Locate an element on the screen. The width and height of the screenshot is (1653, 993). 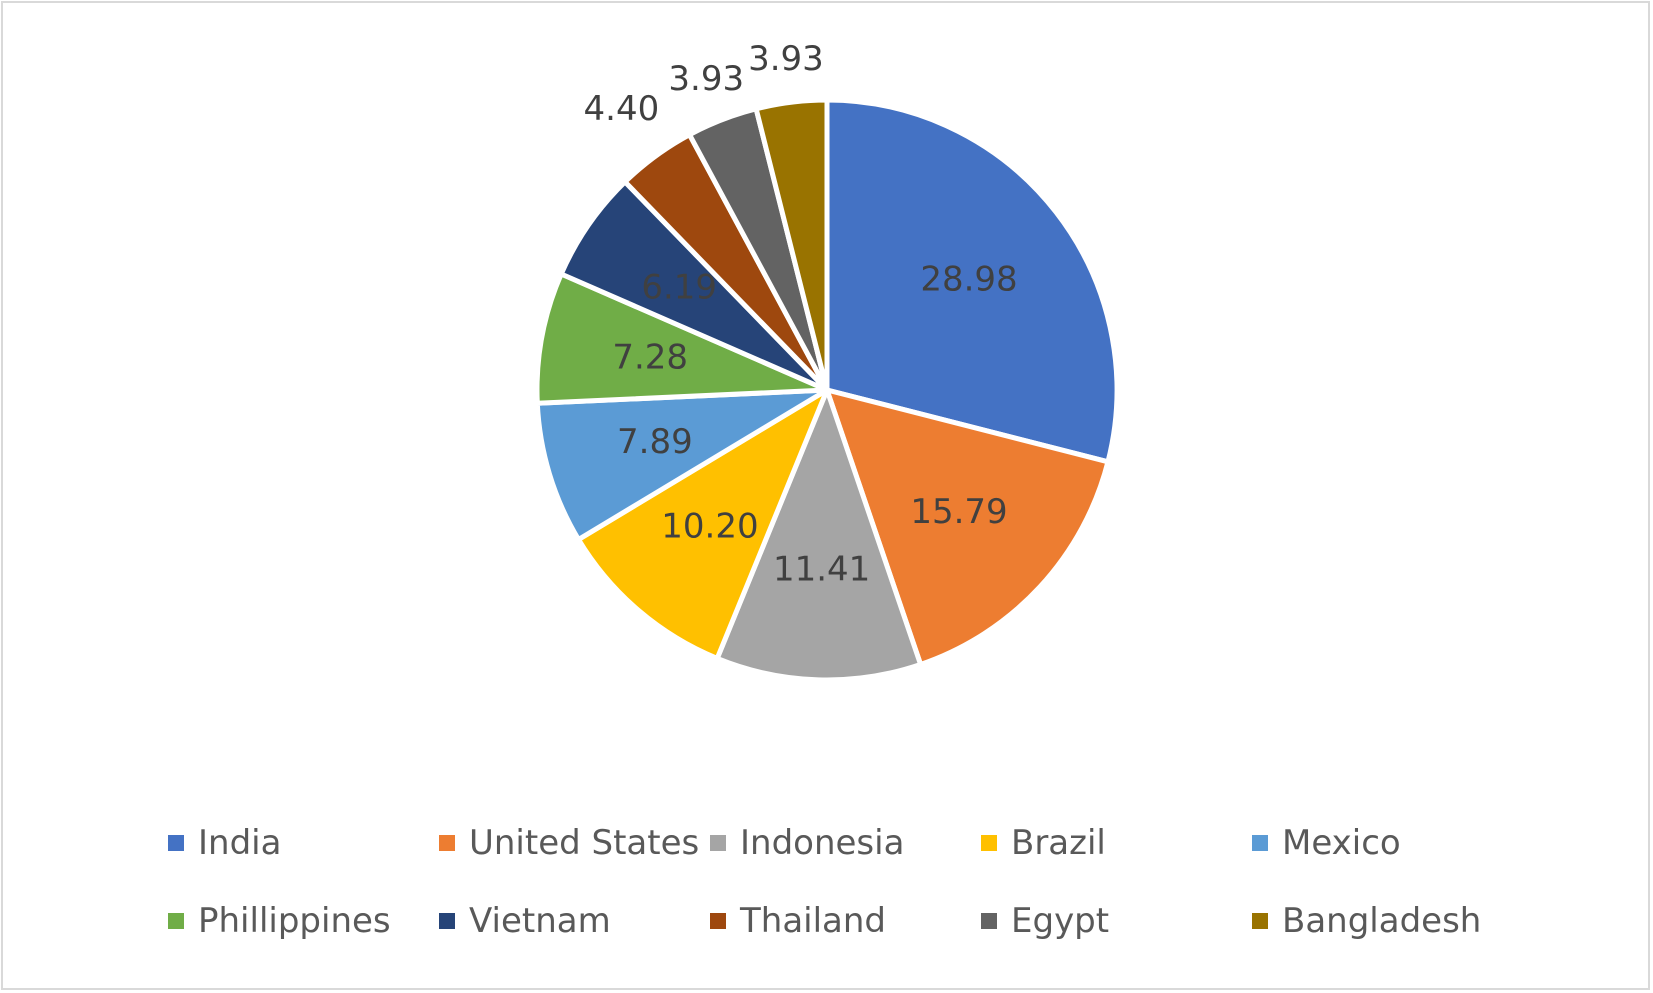
legend-label: India is located at coordinates (240, 843).